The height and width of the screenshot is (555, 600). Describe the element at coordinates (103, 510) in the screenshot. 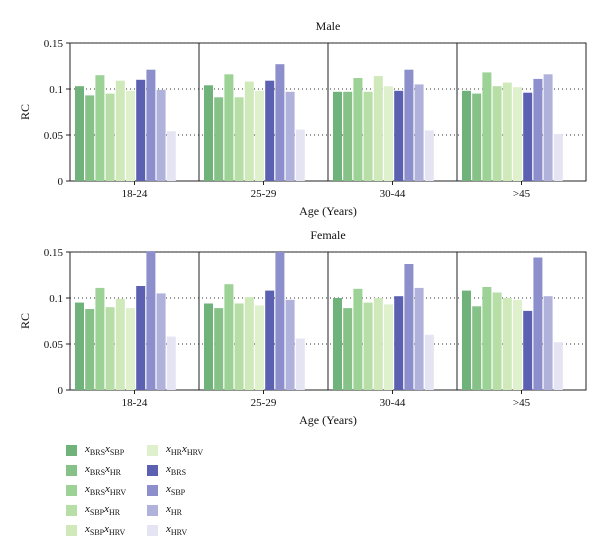

I see `legend-label: xSBPxHR` at that location.